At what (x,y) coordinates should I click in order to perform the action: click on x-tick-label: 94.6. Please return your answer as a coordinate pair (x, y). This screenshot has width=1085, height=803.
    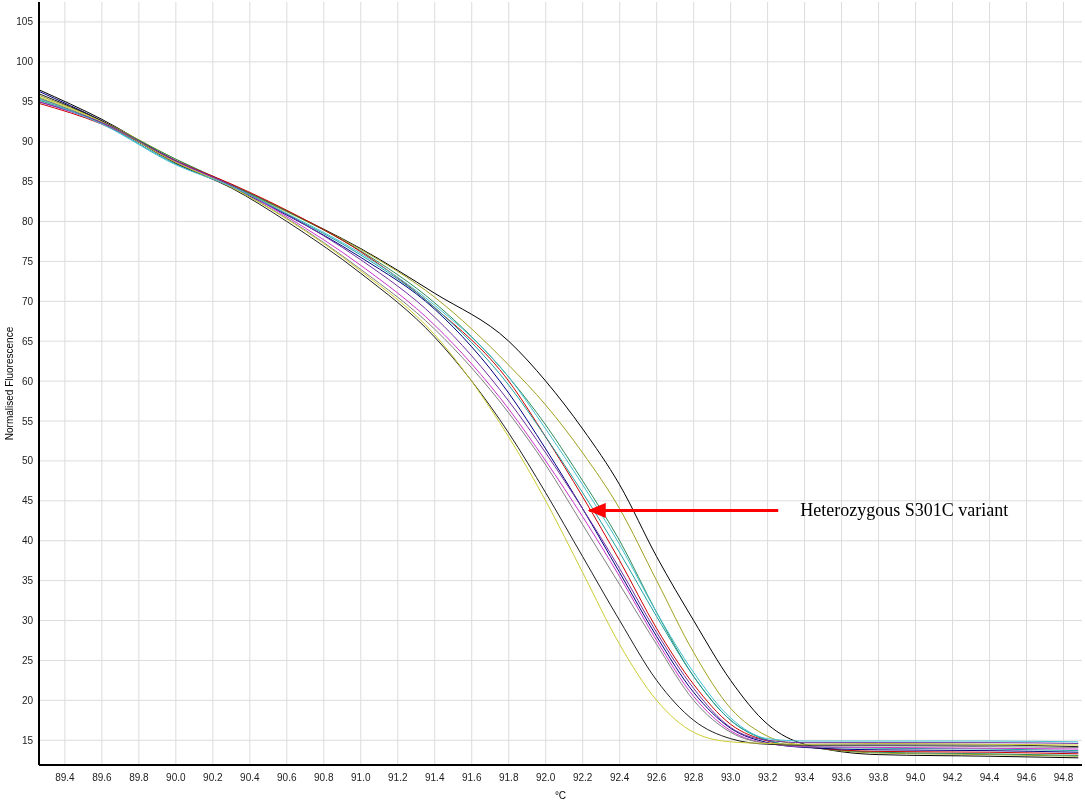
    Looking at the image, I should click on (1026, 777).